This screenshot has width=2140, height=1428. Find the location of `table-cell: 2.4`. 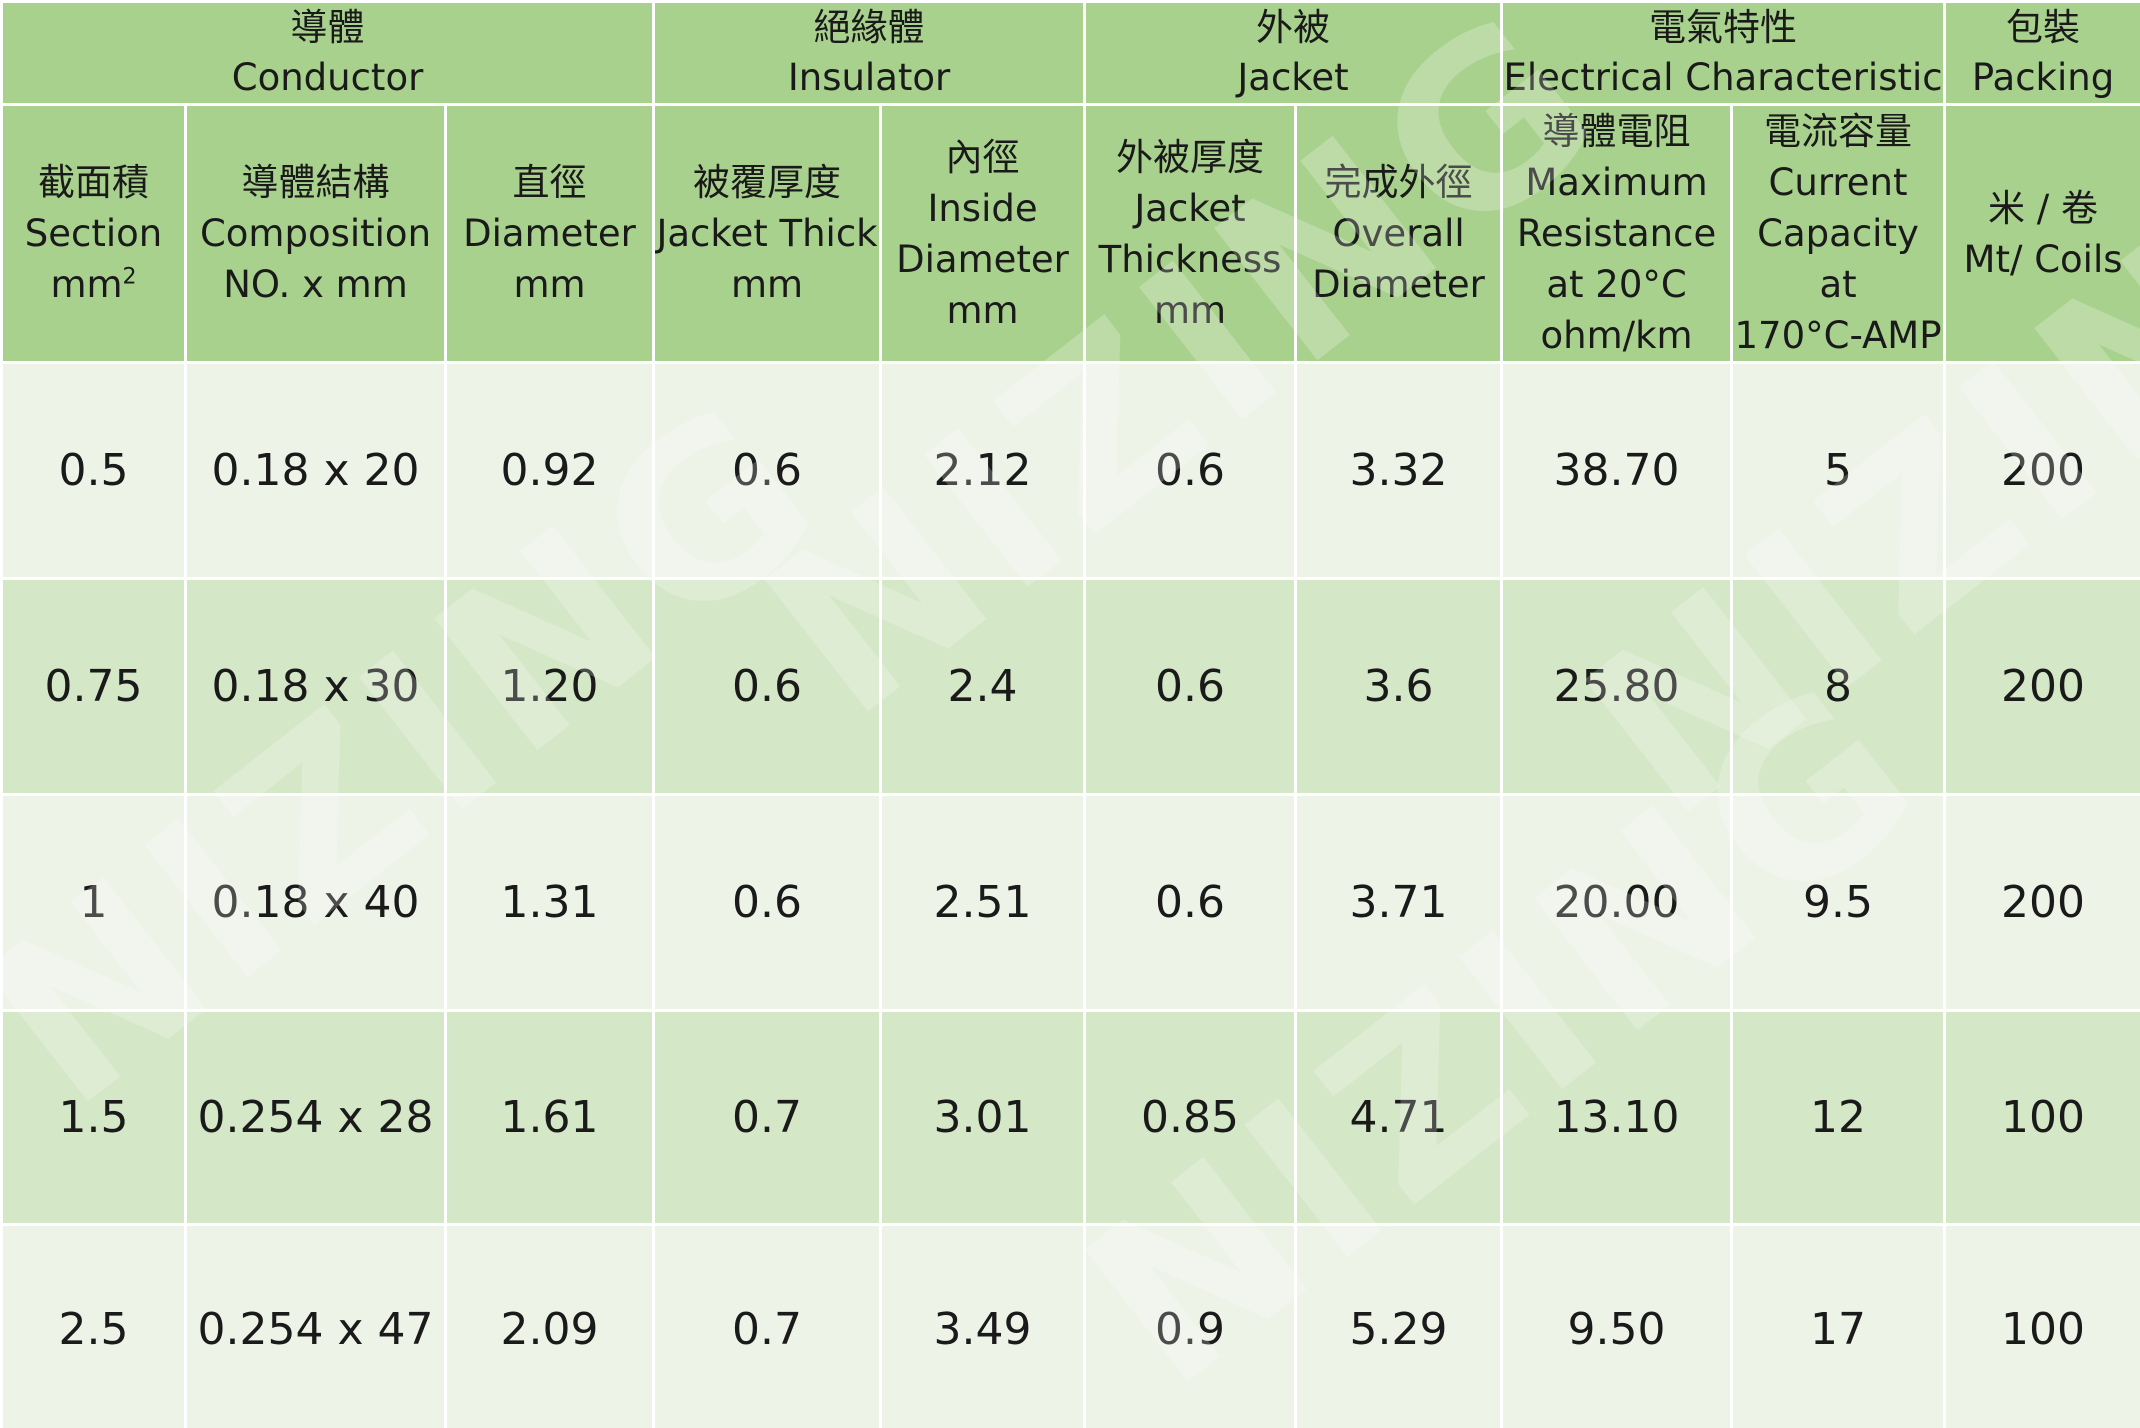

table-cell: 2.4 is located at coordinates (983, 686).